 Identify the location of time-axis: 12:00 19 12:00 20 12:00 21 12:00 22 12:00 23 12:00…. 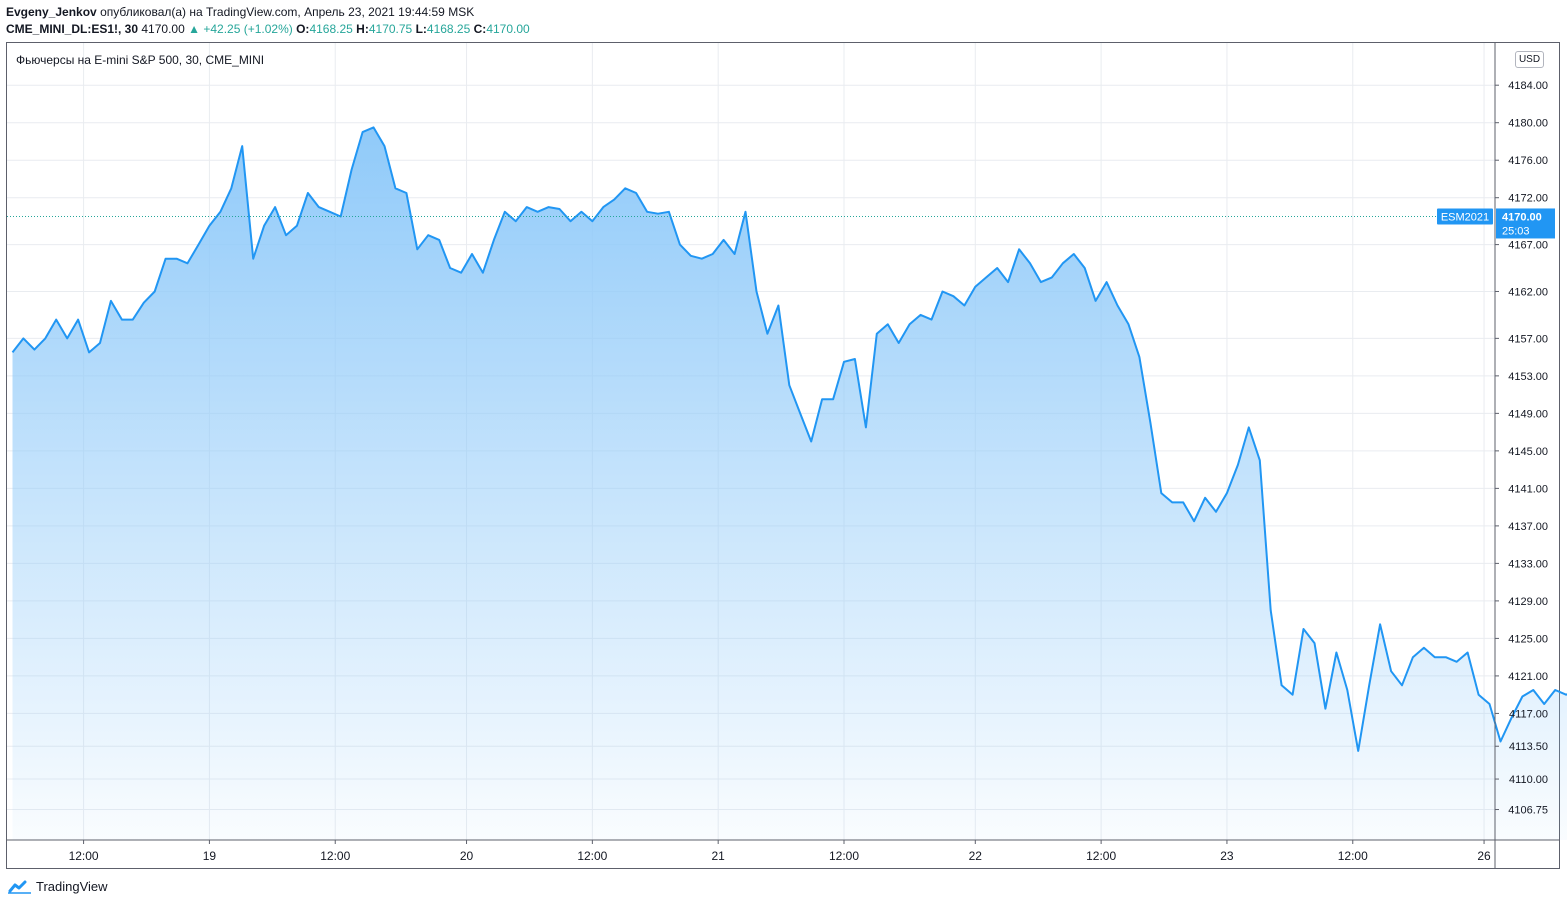
(783, 851).